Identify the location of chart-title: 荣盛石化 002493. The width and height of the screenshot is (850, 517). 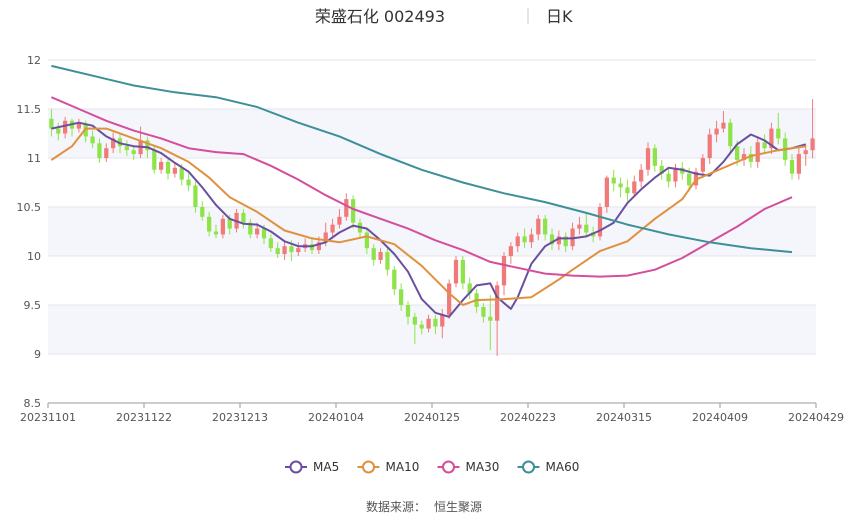
(380, 16).